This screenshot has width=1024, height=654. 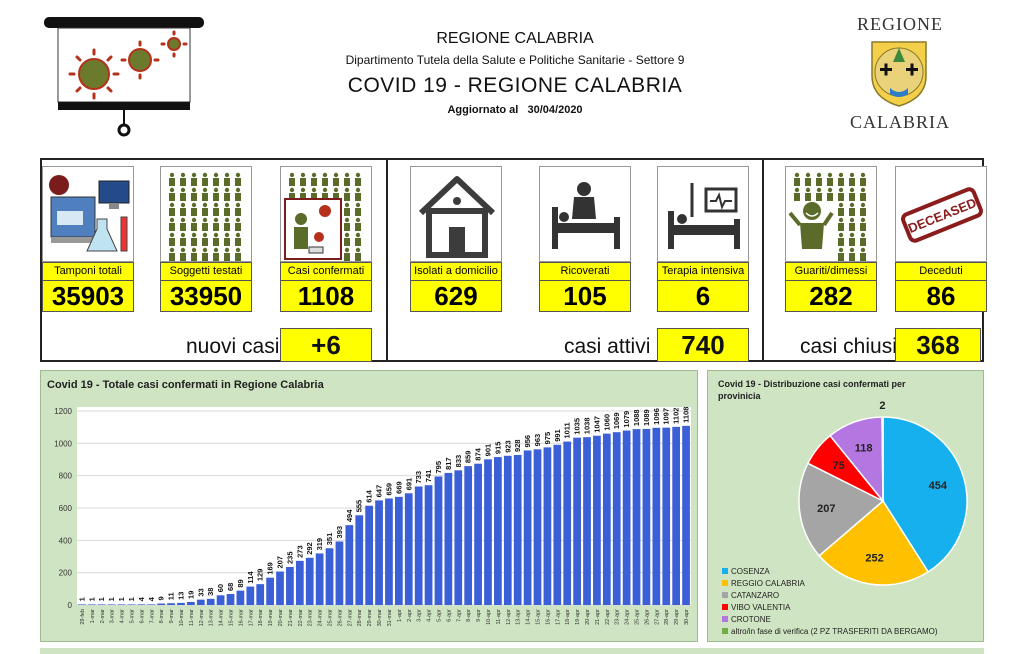 What do you see at coordinates (438, 467) in the screenshot?
I see `bar-value-label: 795` at bounding box center [438, 467].